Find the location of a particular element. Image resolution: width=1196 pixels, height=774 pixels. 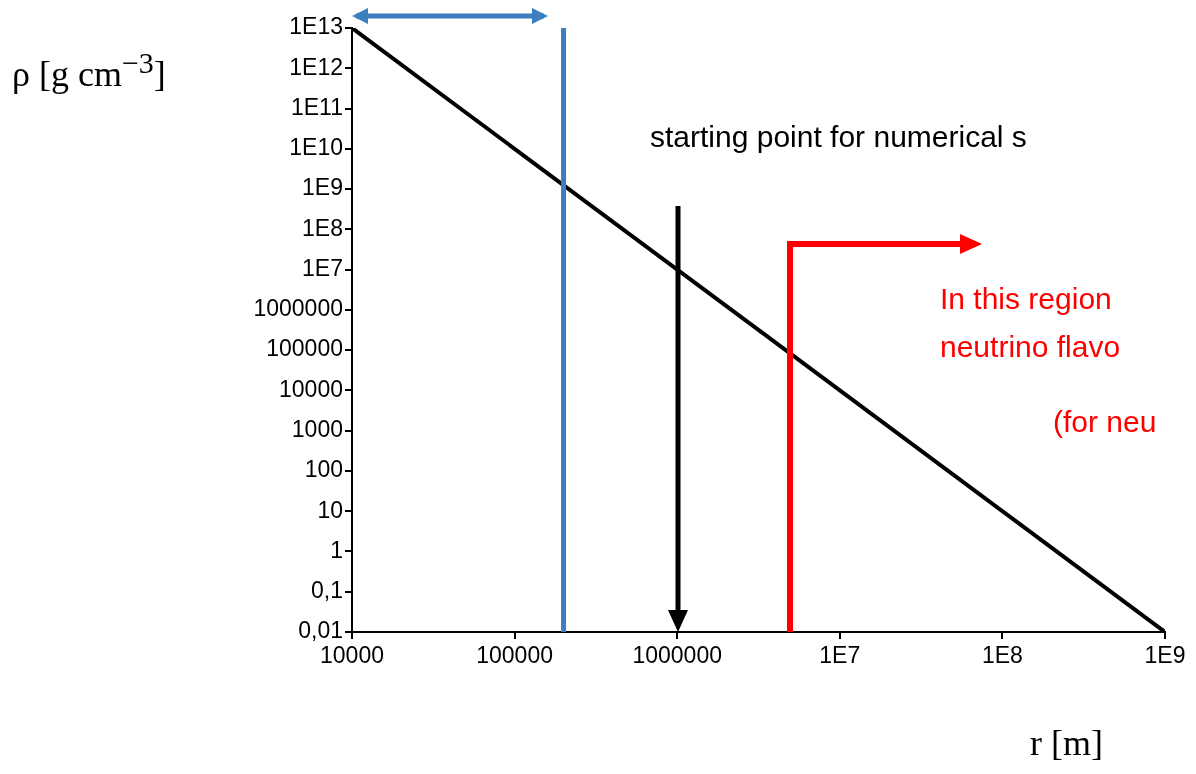

y-tick-label: 10000 is located at coordinates (311, 388).